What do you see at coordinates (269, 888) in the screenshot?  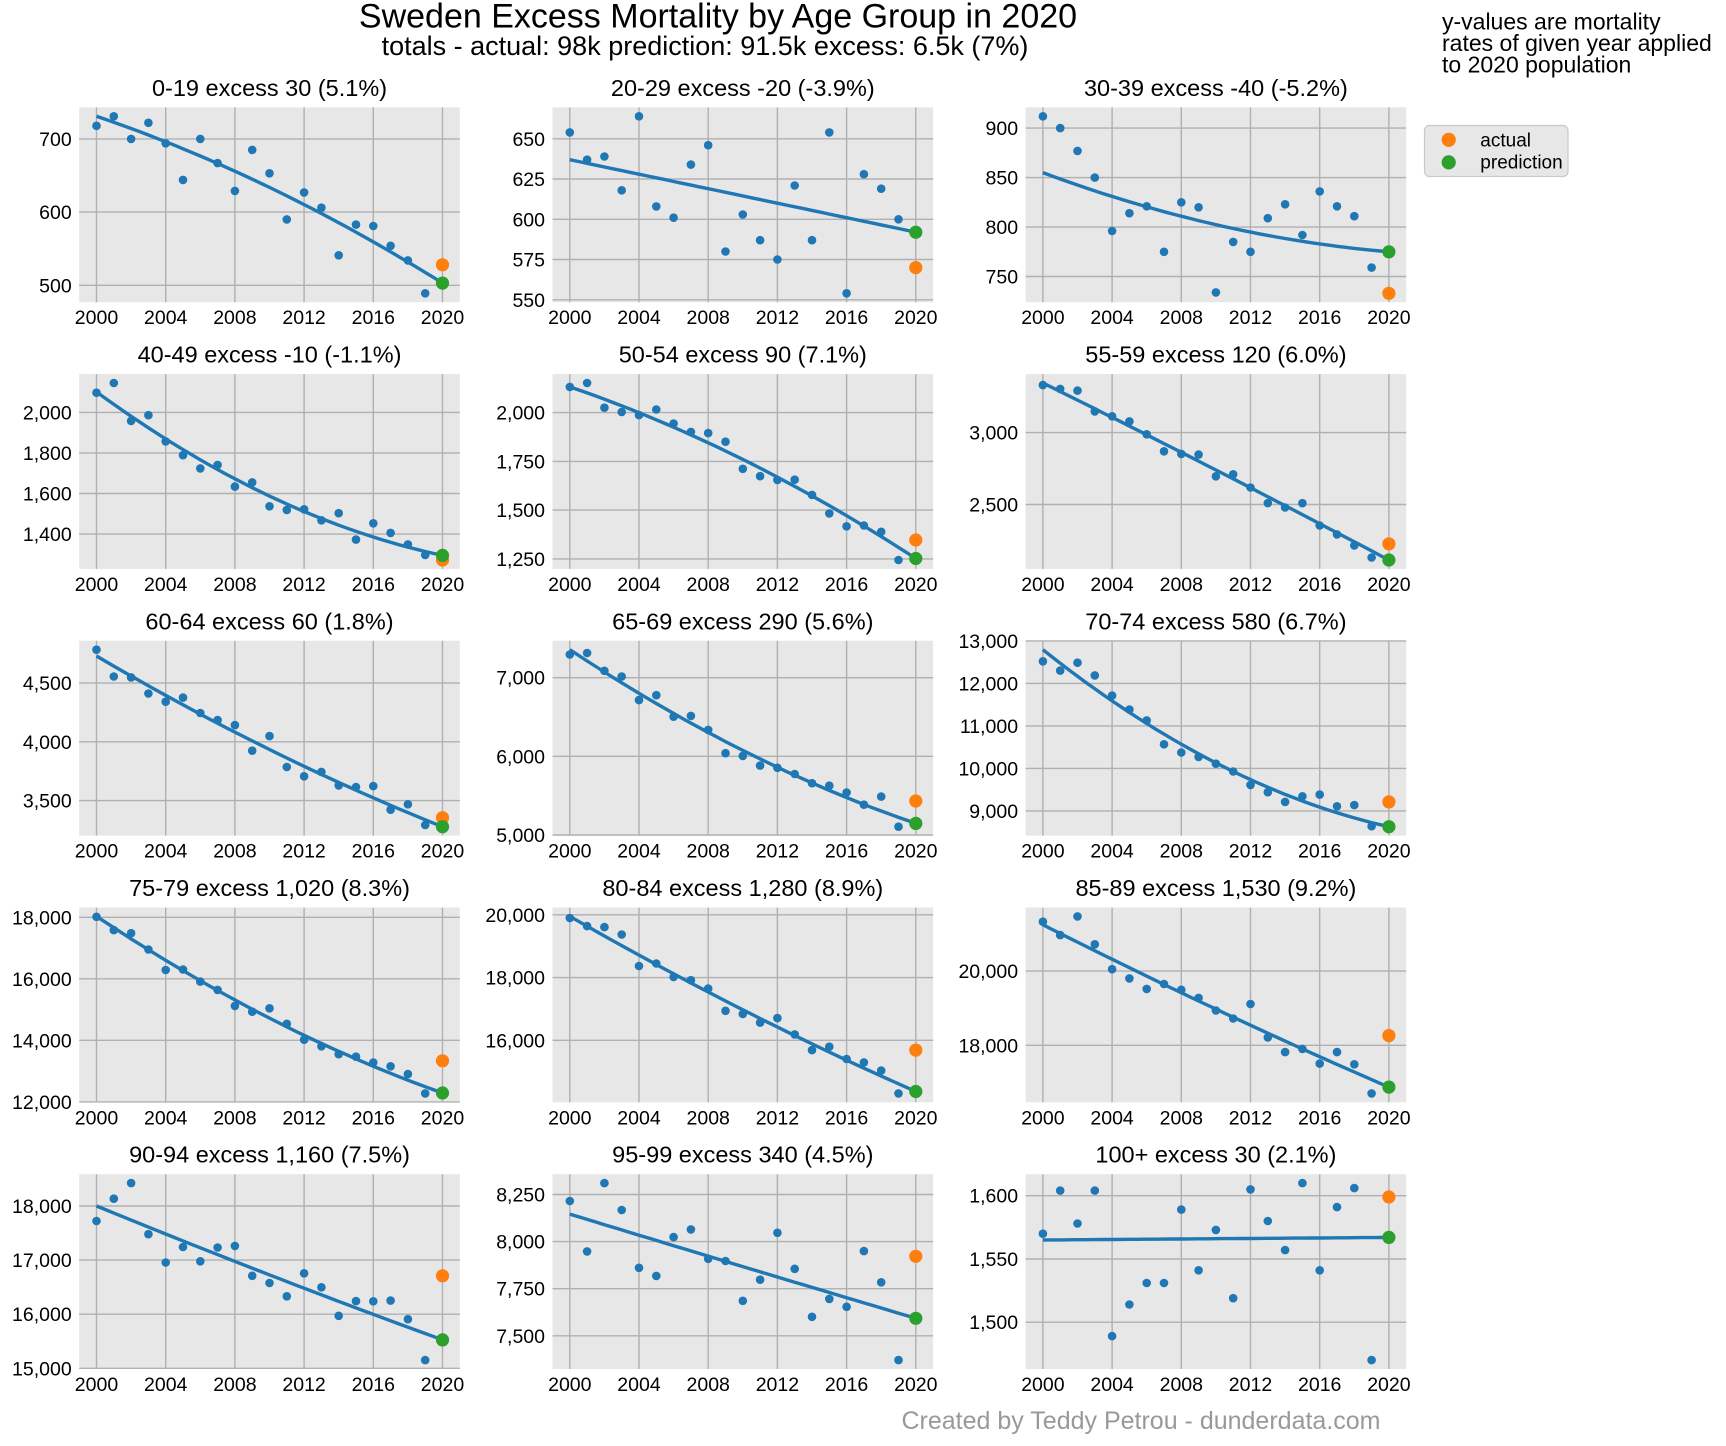 I see `svg-text: 75-79 excess 1,020 (8.3%)` at bounding box center [269, 888].